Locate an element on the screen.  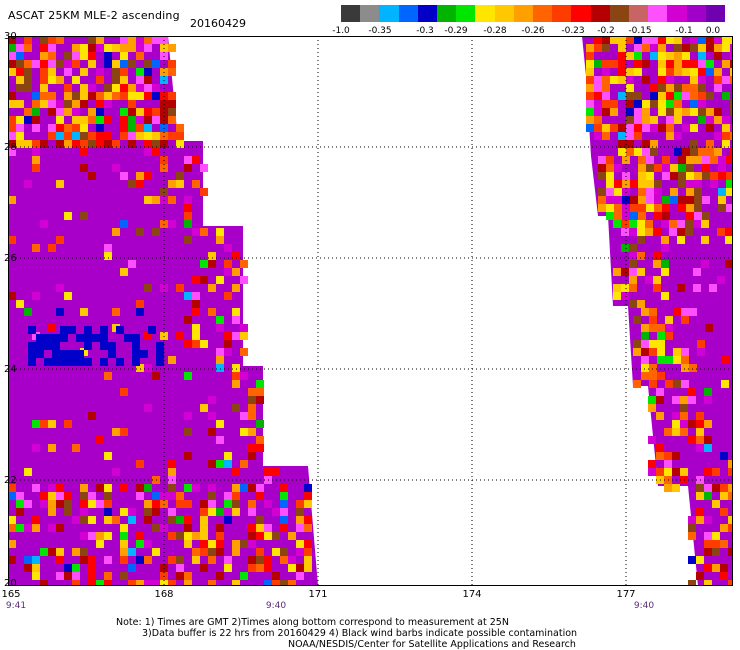
lat-label-20: 20 is located at coordinates (10, 583).